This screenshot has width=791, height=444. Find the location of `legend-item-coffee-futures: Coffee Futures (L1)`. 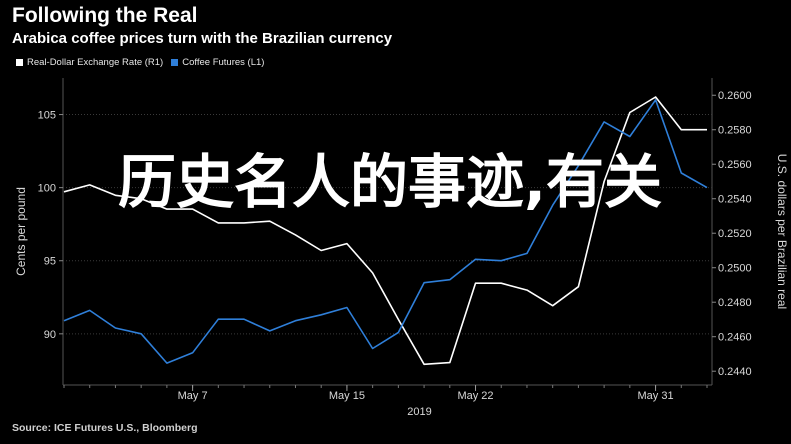

legend-item-coffee-futures: Coffee Futures (L1) is located at coordinates (217, 62).